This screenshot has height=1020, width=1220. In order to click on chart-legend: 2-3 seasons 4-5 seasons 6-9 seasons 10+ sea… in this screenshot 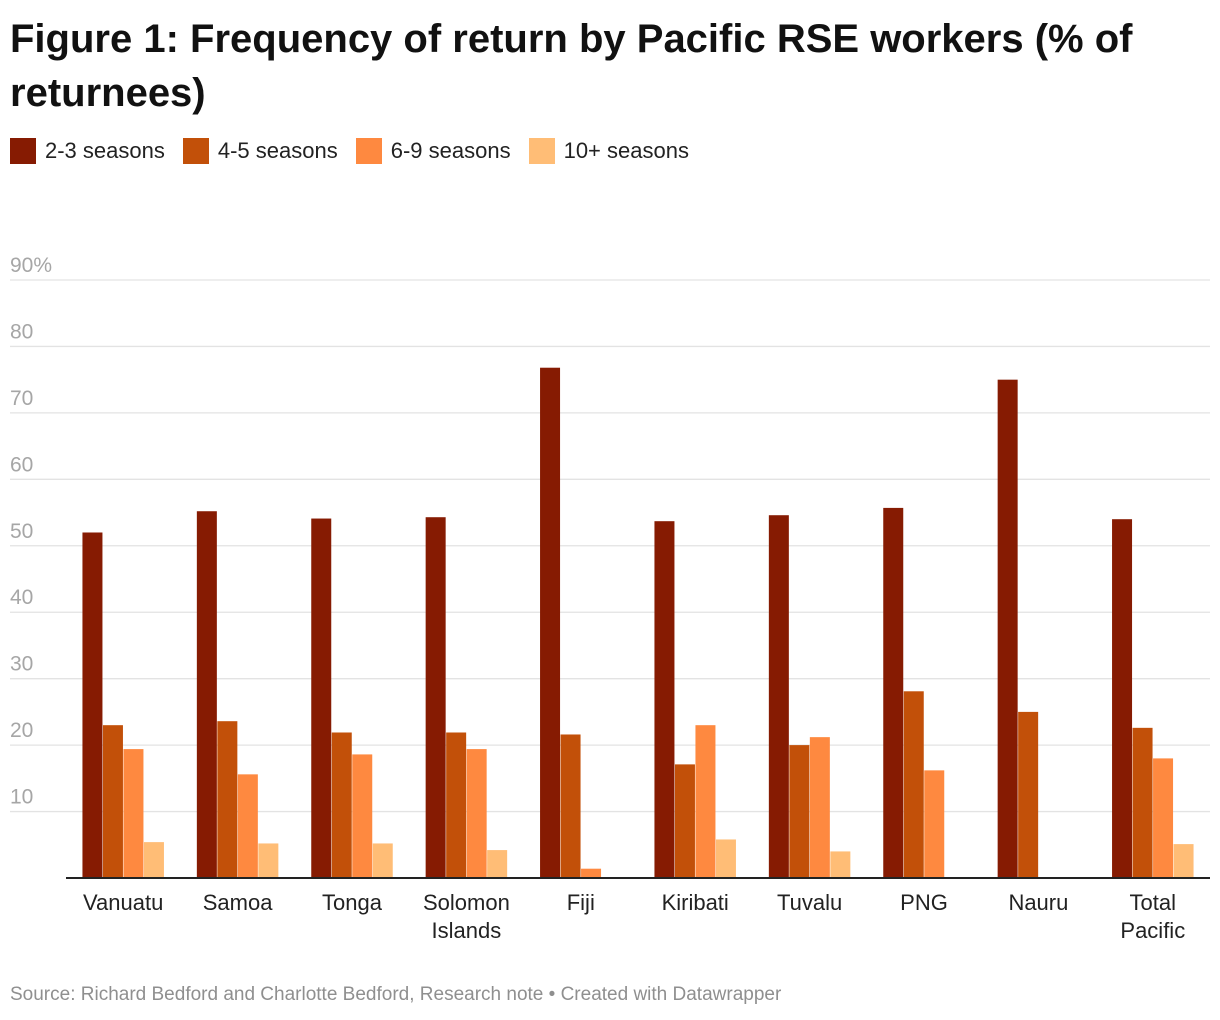, I will do `click(349, 151)`.